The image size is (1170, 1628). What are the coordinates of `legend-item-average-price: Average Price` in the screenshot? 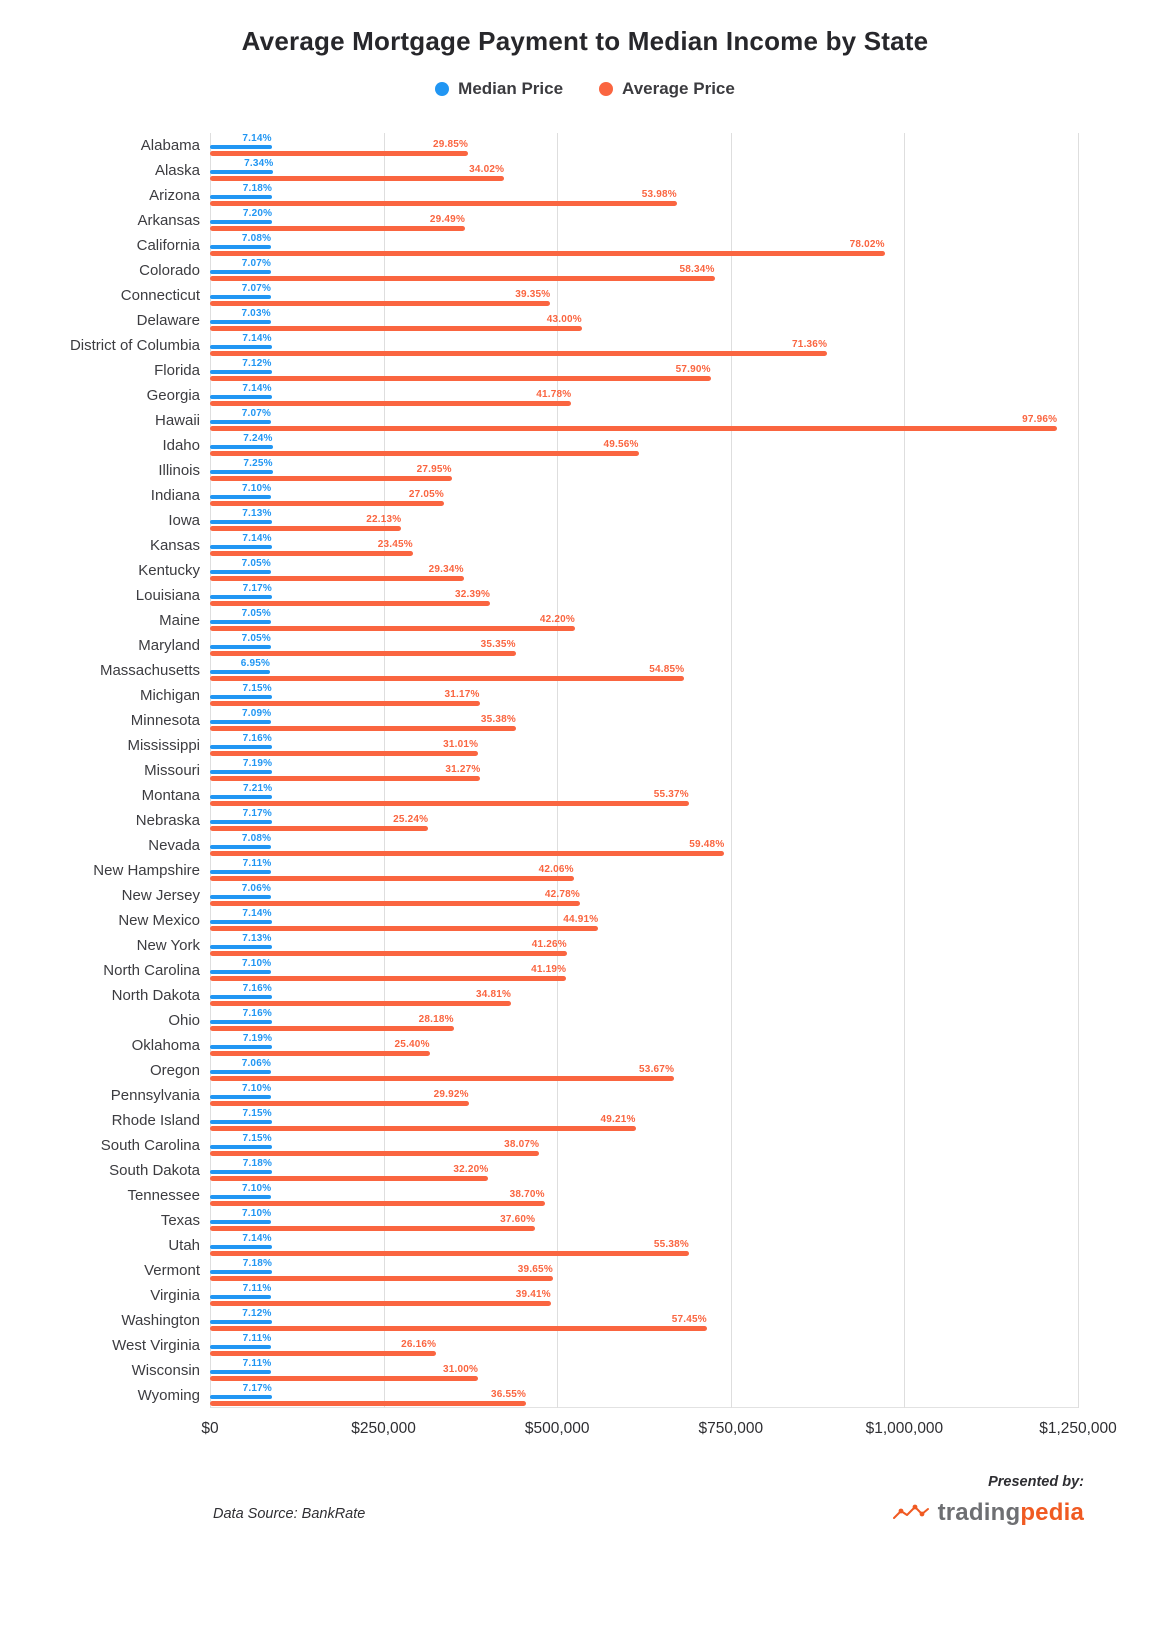 It's located at (667, 89).